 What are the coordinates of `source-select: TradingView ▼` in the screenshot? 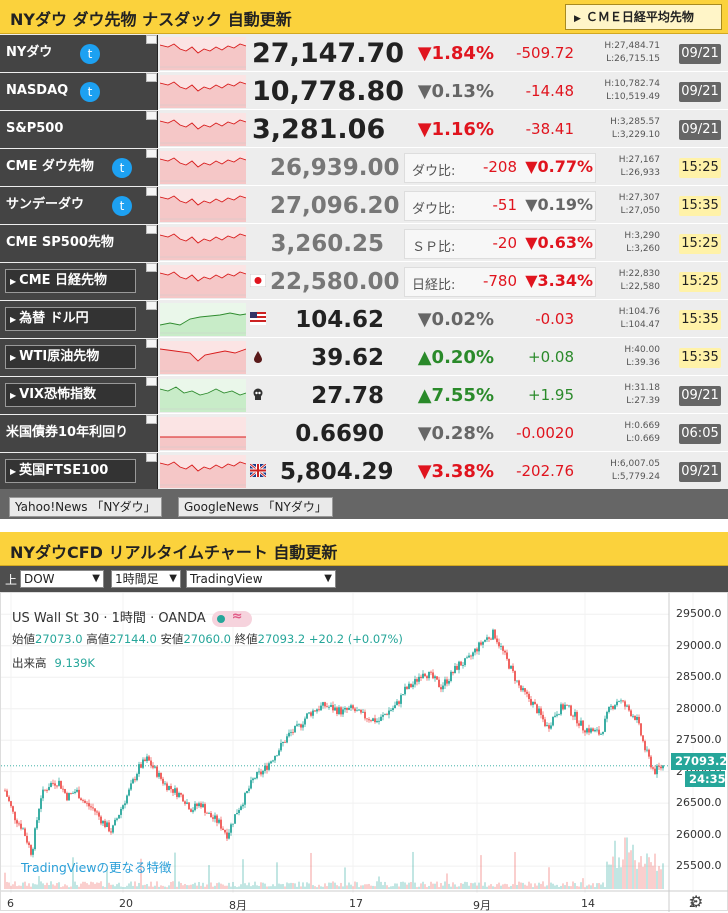 It's located at (261, 579).